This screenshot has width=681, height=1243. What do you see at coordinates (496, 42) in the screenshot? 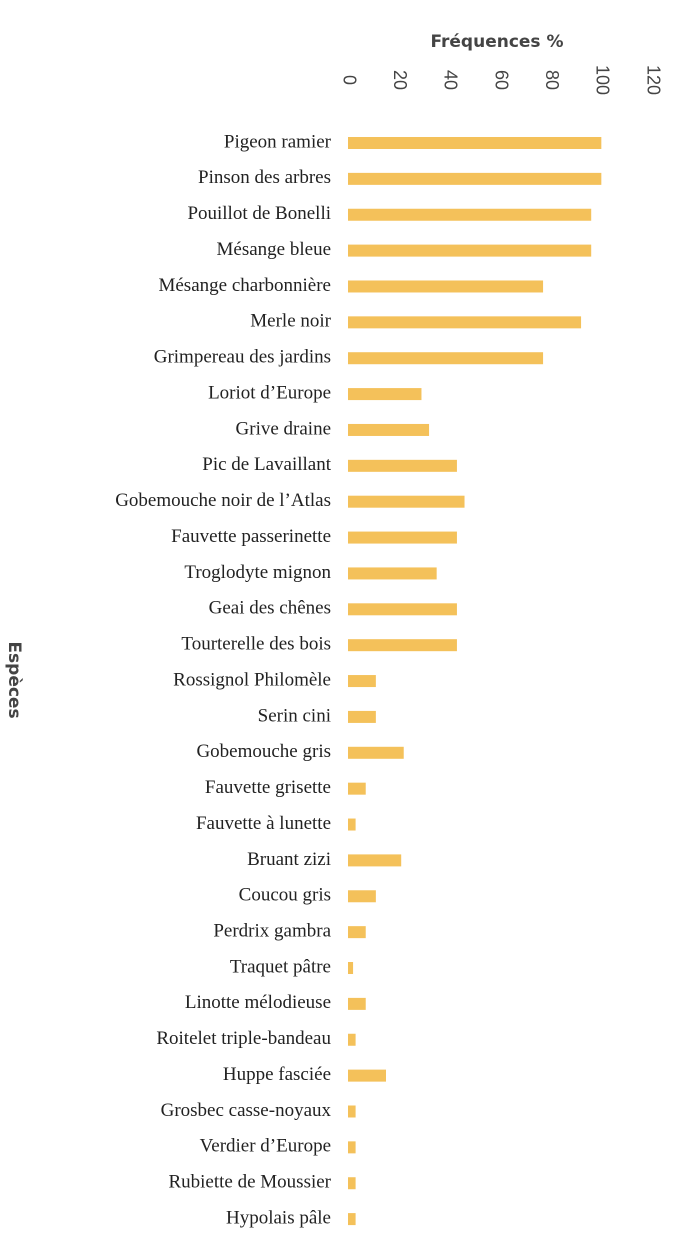
I see `x-axis-title: Fréquences %` at bounding box center [496, 42].